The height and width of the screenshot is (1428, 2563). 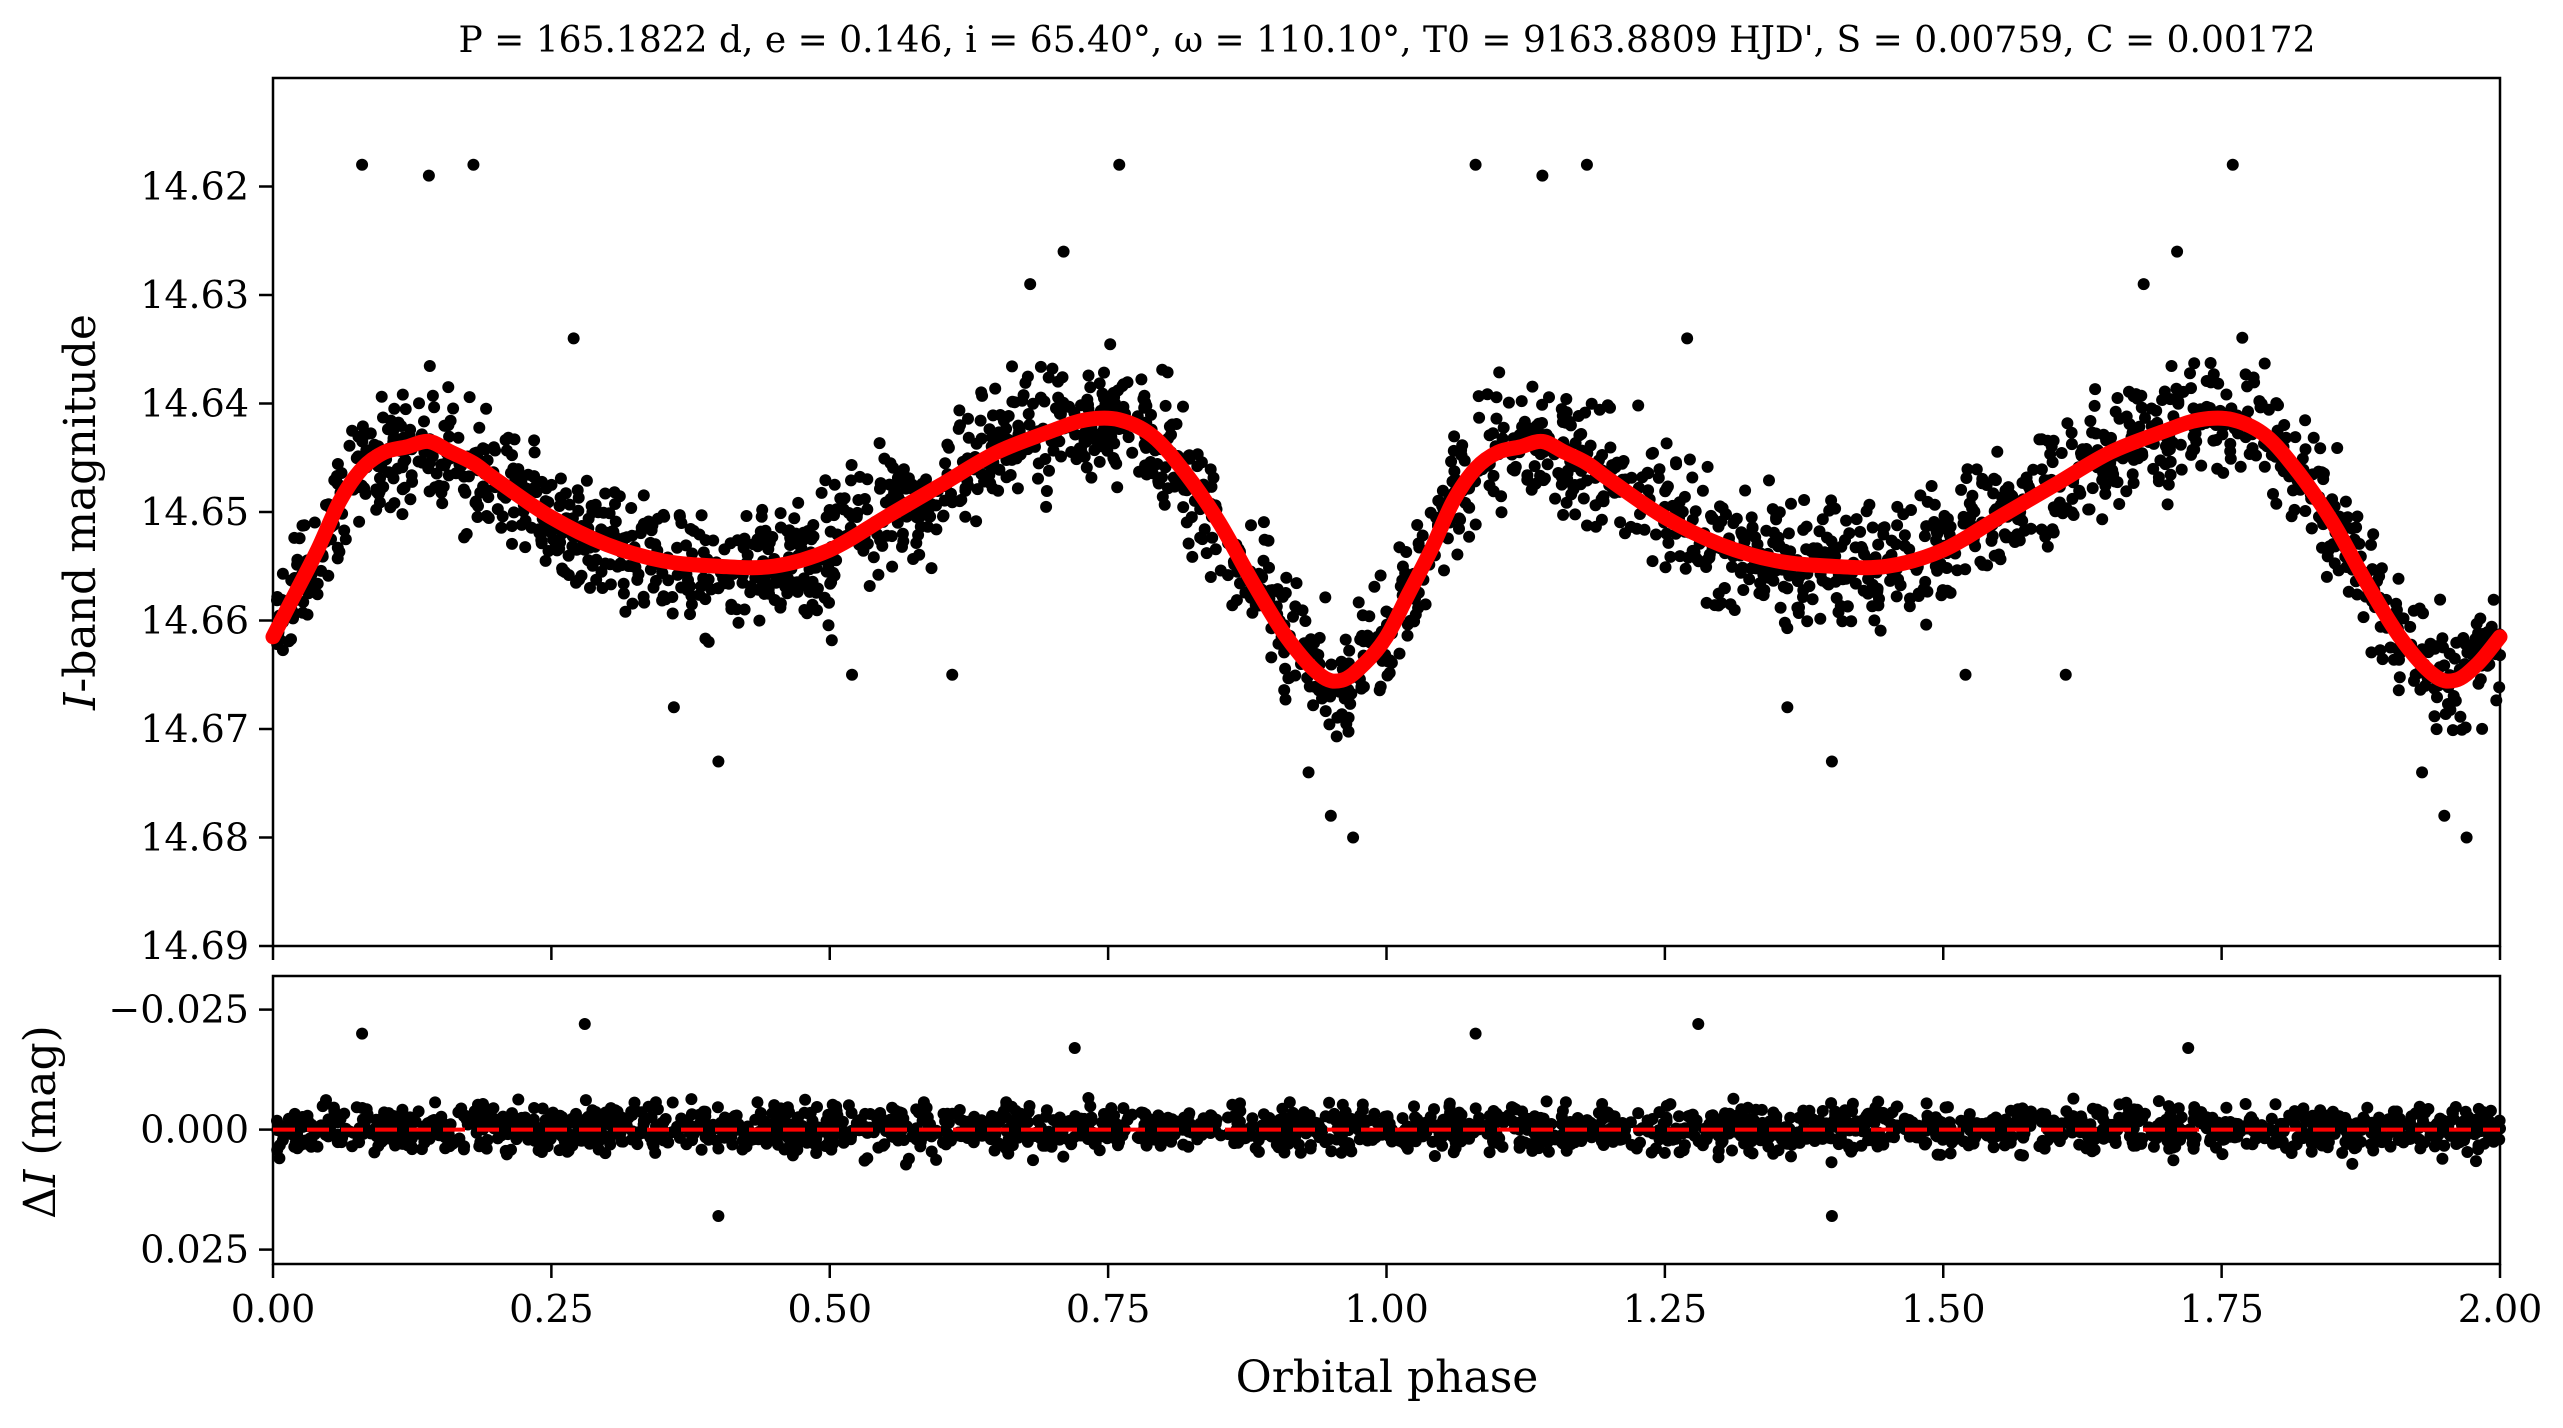 I want to click on x-tick-label: 1.75, so click(x=2221, y=1309).